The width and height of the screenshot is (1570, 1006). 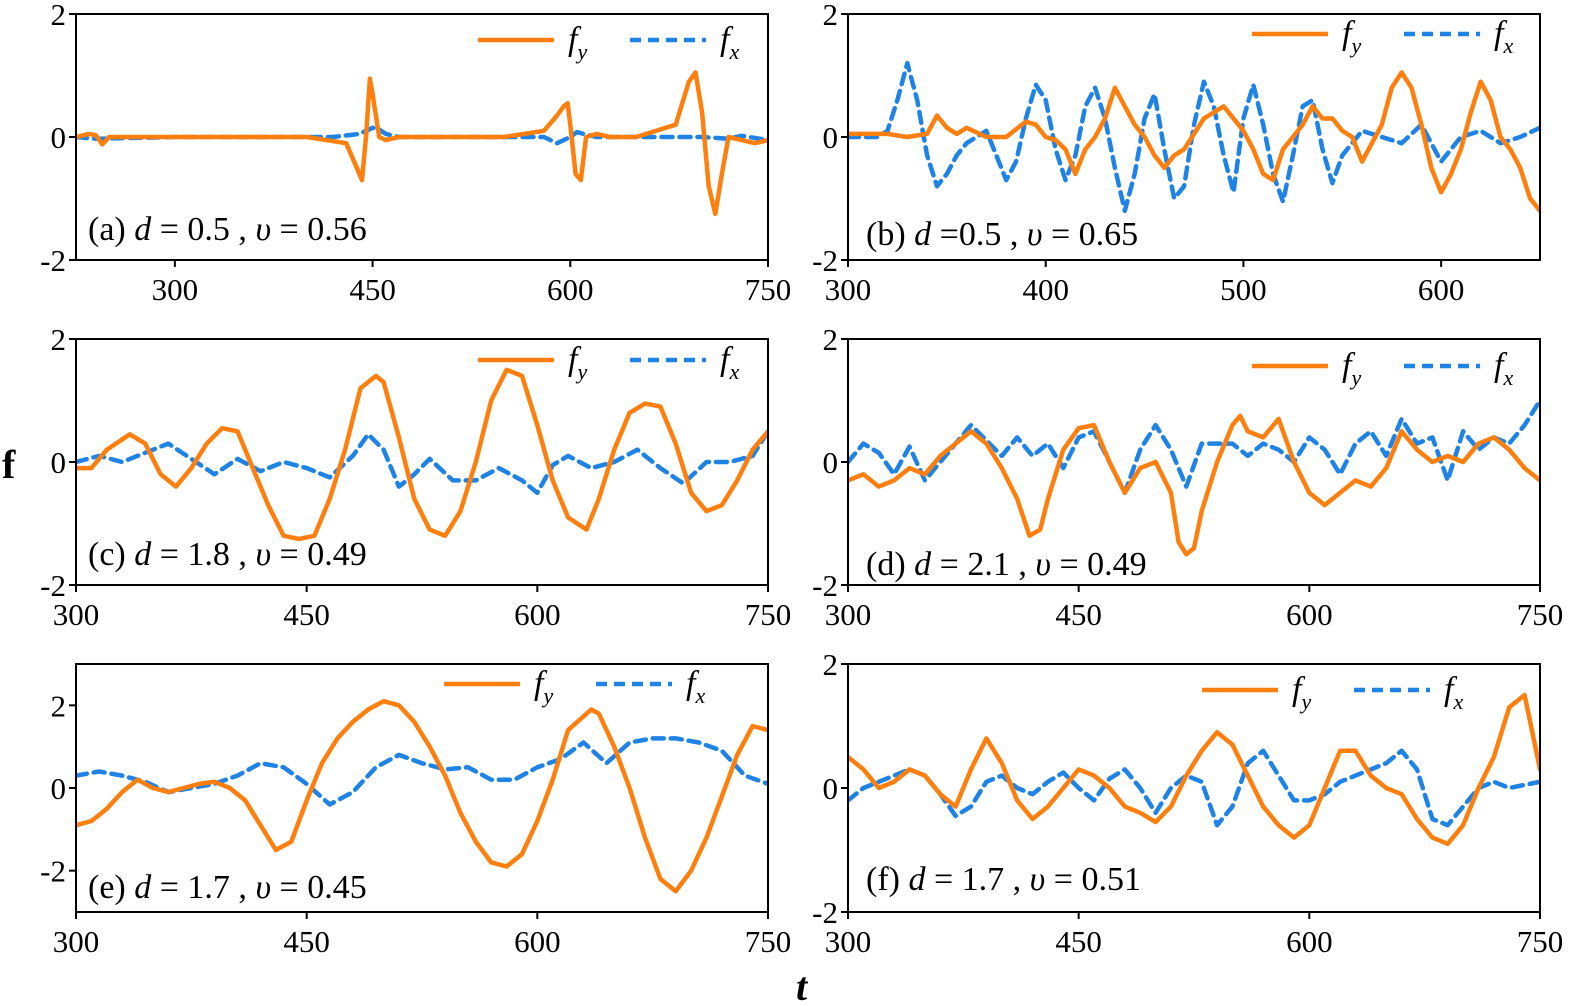 I want to click on x-tick-label: 400, so click(x=1045, y=289).